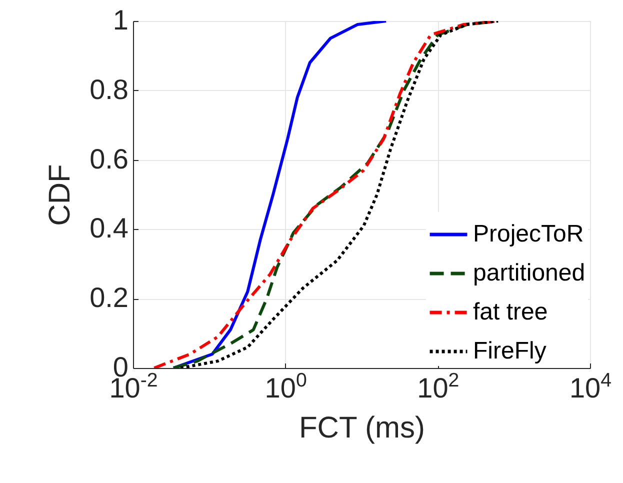 Image resolution: width=623 pixels, height=483 pixels. What do you see at coordinates (509, 351) in the screenshot?
I see `legend-label: FireFly` at bounding box center [509, 351].